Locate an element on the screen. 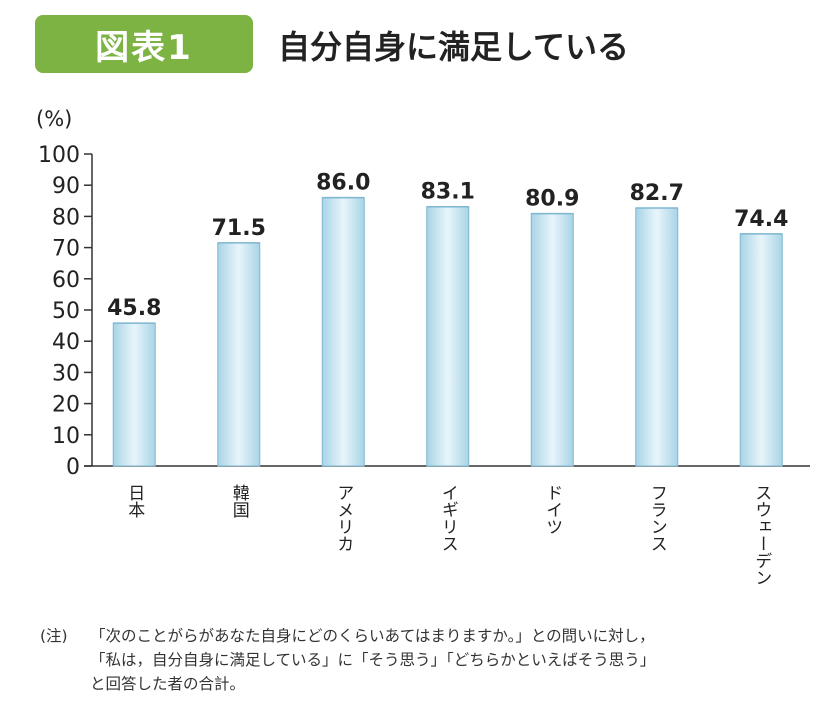 The width and height of the screenshot is (840, 705). figure-number: 図表1 is located at coordinates (144, 47).